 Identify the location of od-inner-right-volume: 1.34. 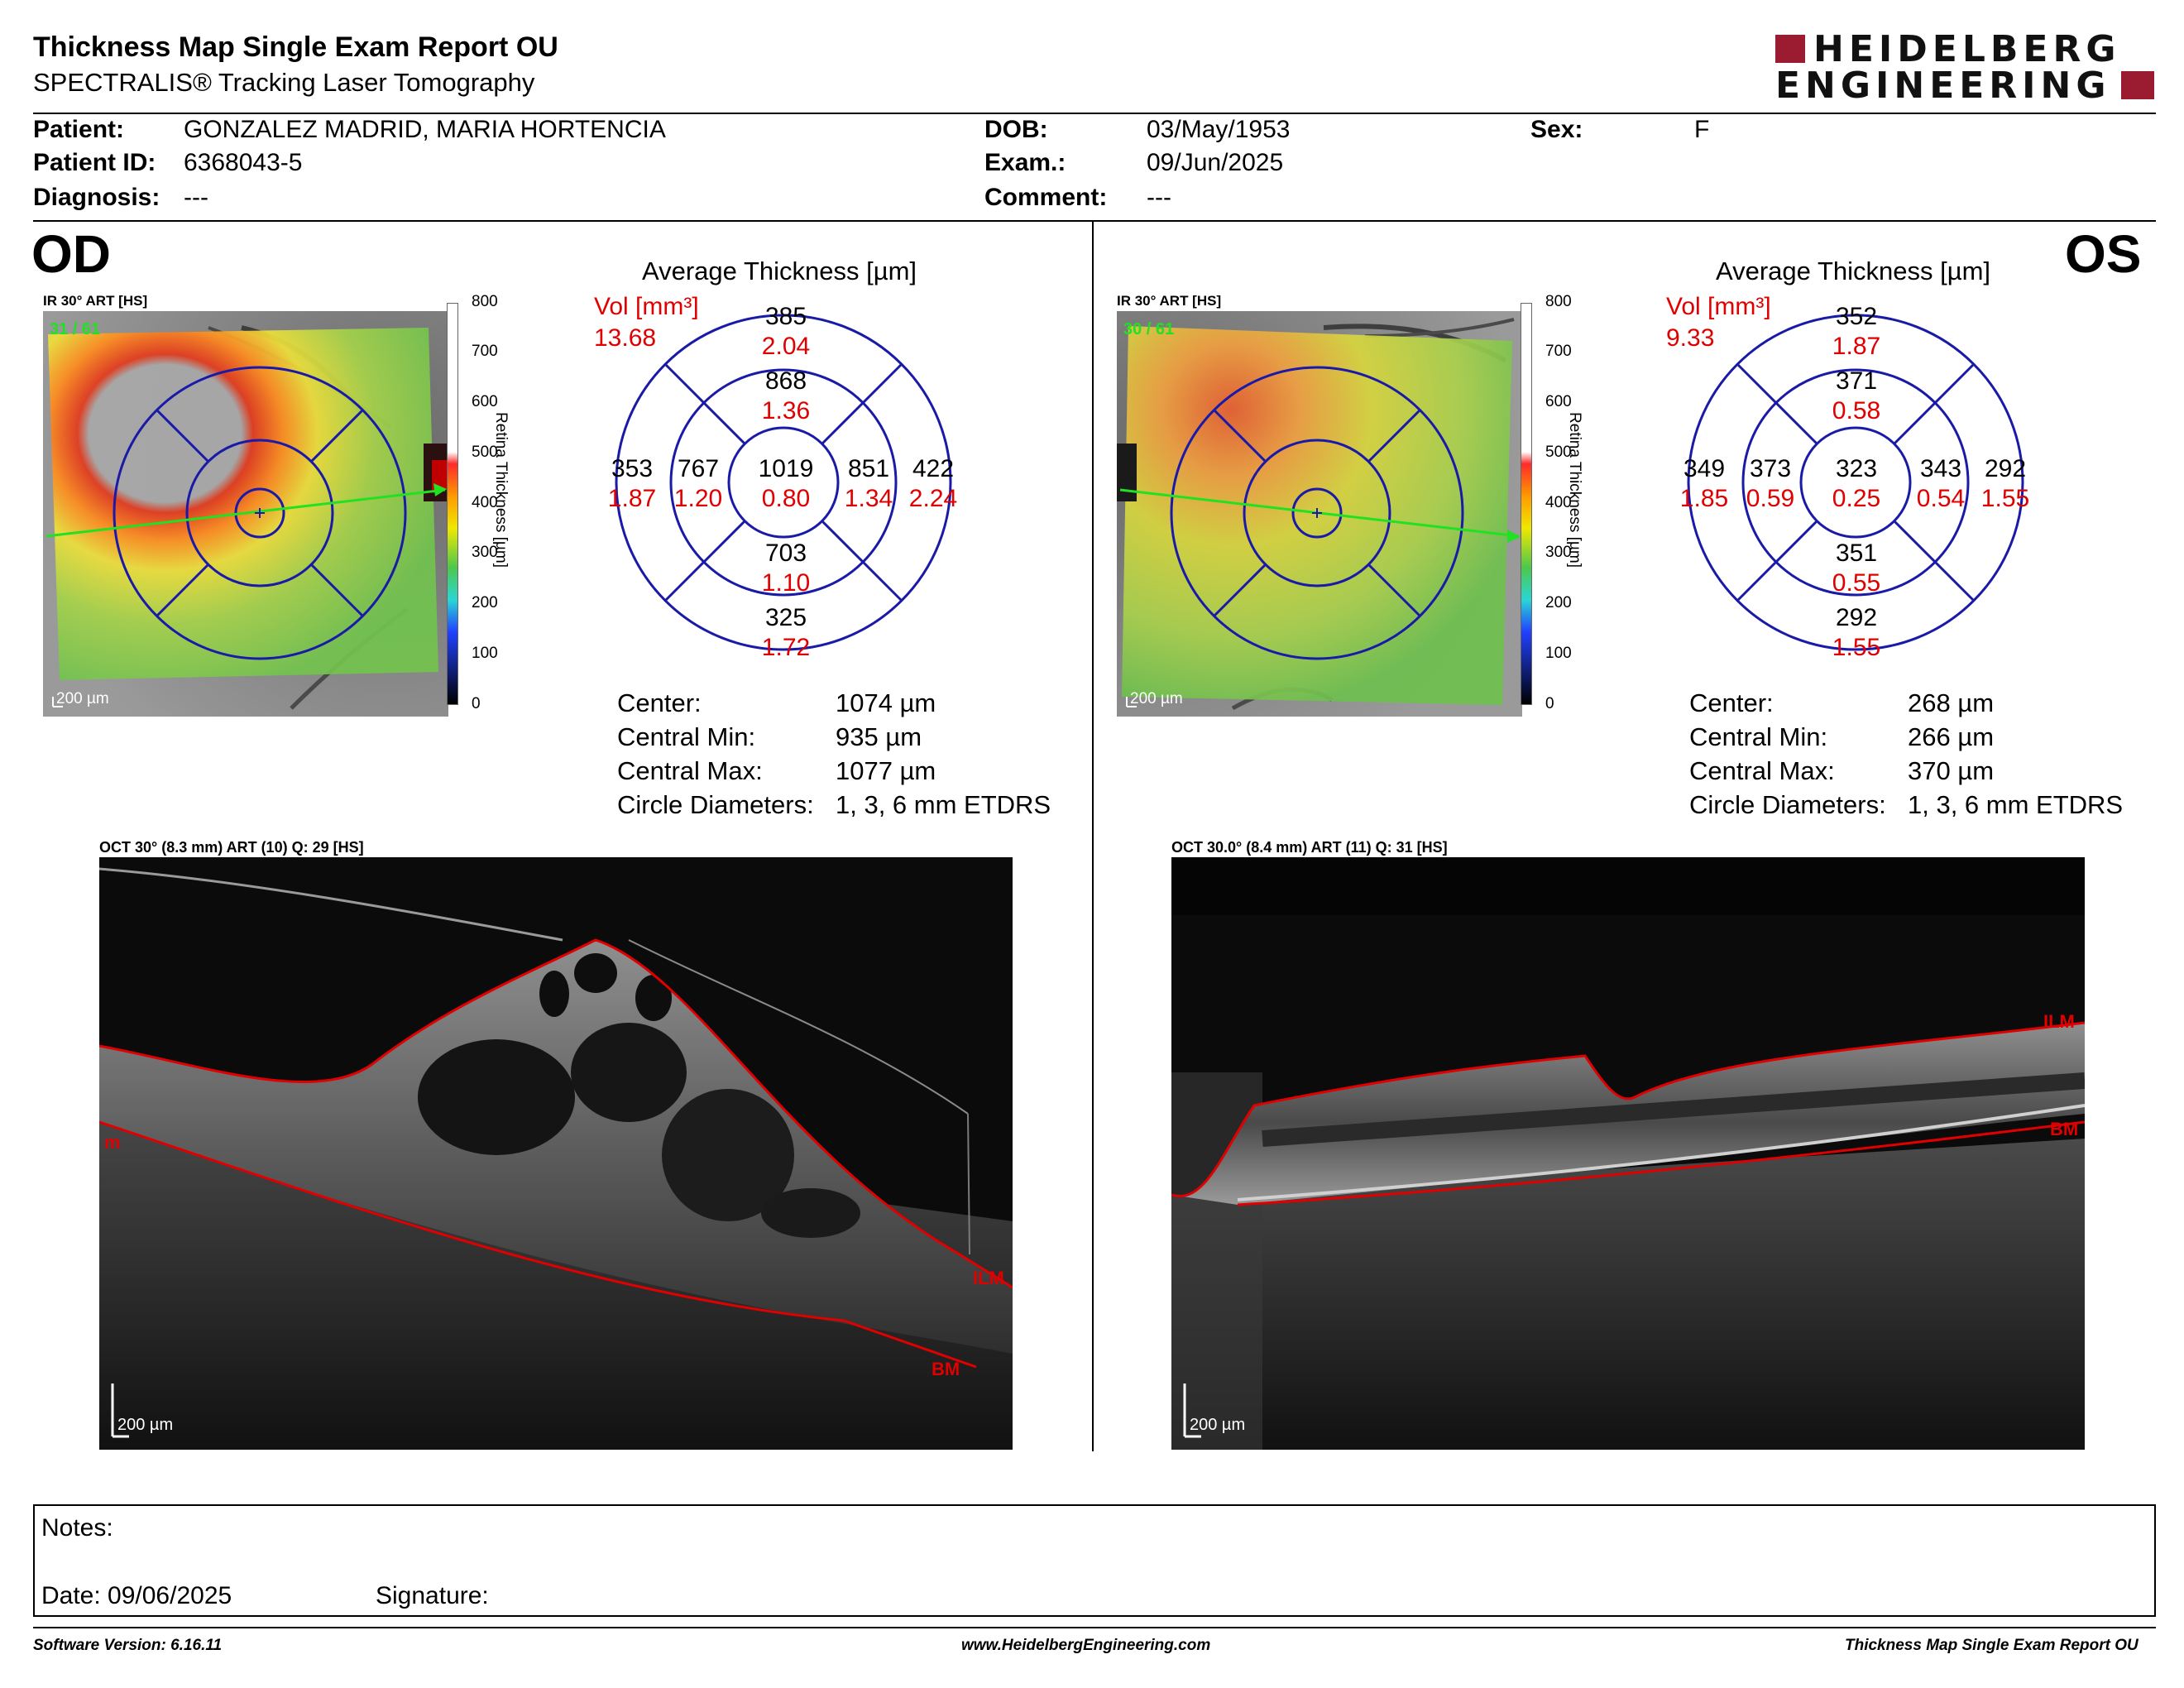
(868, 498).